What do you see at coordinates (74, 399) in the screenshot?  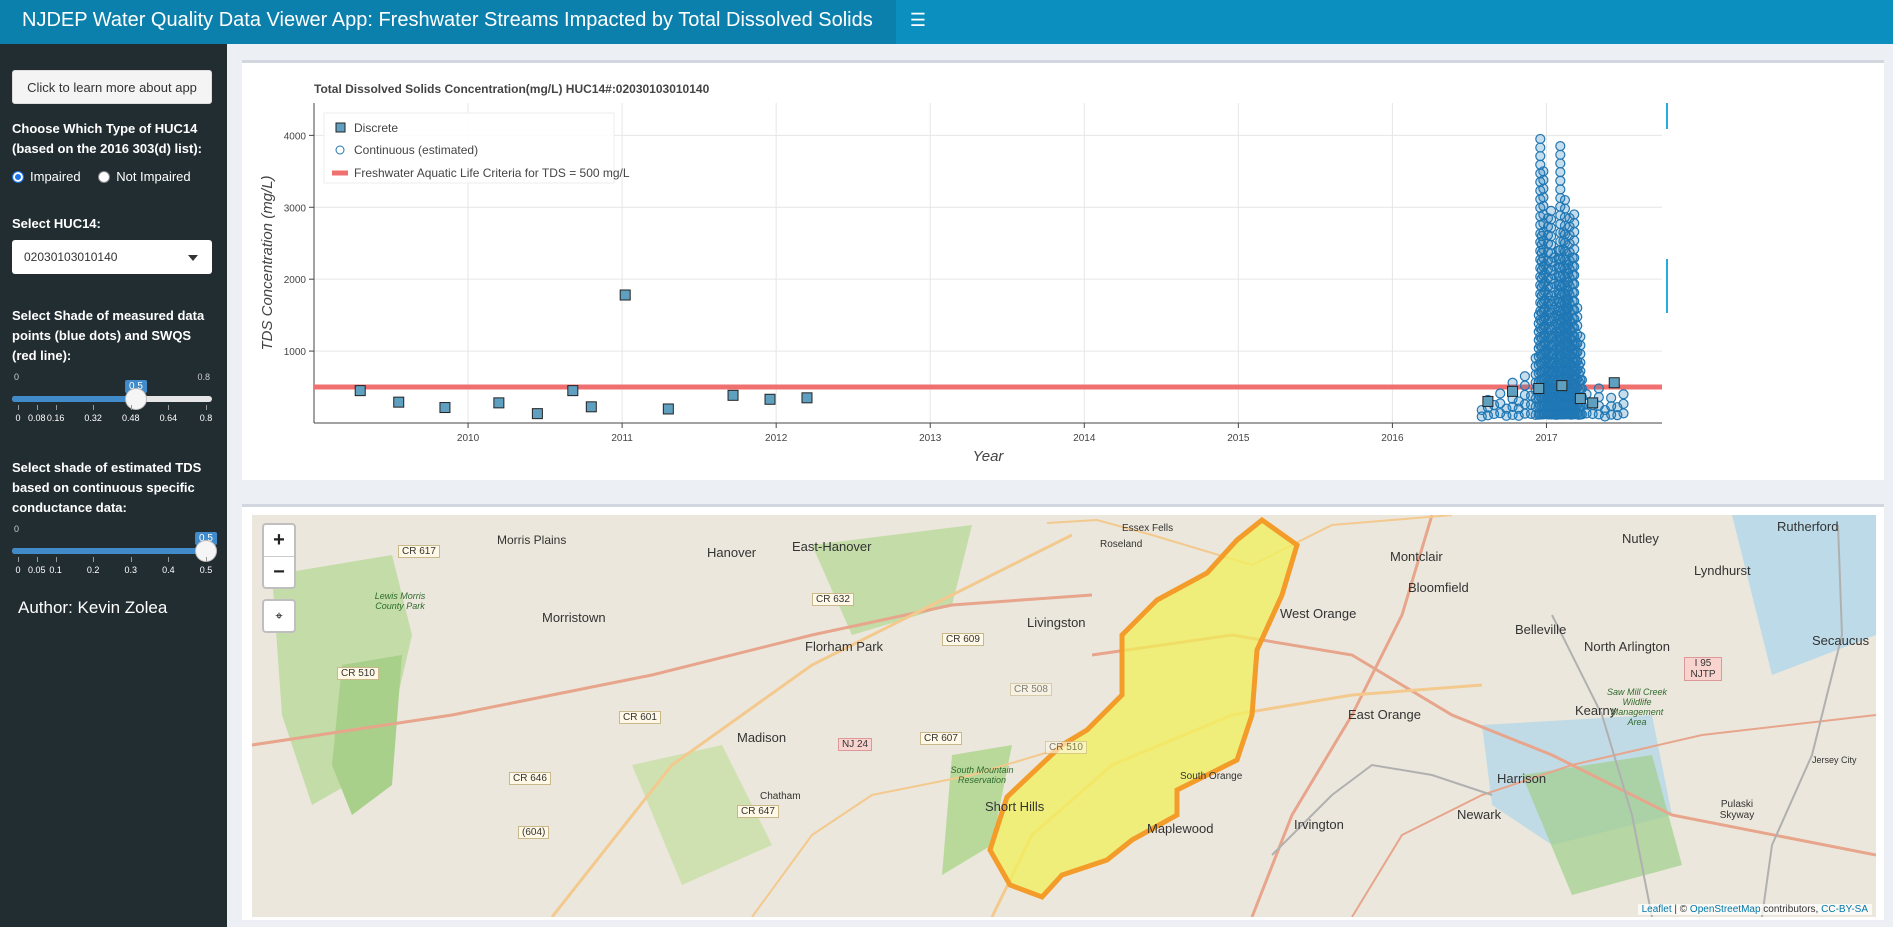 I see `slider1-fill` at bounding box center [74, 399].